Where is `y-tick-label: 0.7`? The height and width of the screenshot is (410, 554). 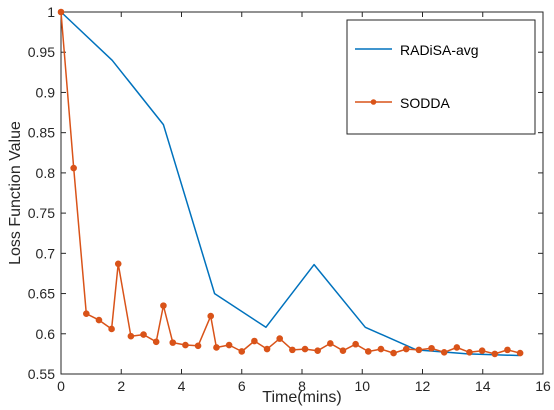
y-tick-label: 0.7 is located at coordinates (46, 253).